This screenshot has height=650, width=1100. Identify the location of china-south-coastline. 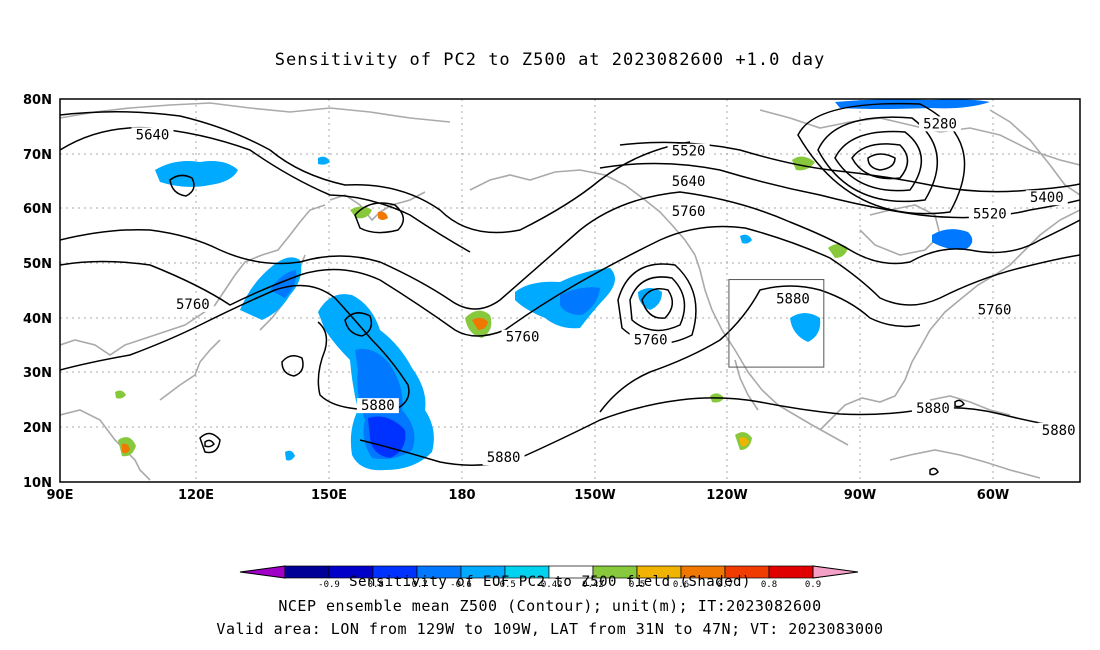
(190, 370).